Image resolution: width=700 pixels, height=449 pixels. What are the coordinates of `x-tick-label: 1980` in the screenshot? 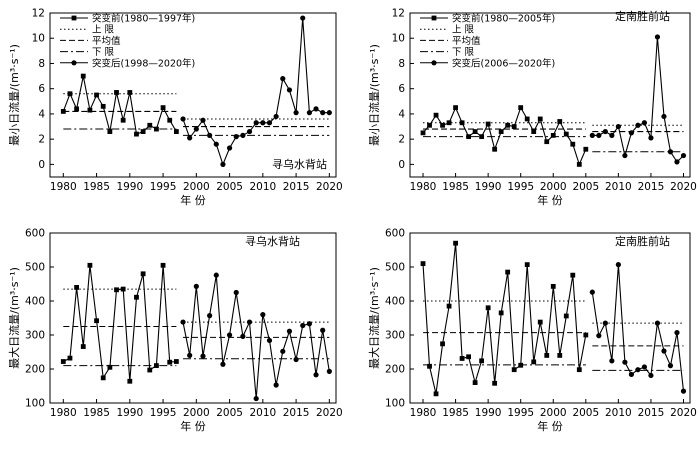 It's located at (63, 413).